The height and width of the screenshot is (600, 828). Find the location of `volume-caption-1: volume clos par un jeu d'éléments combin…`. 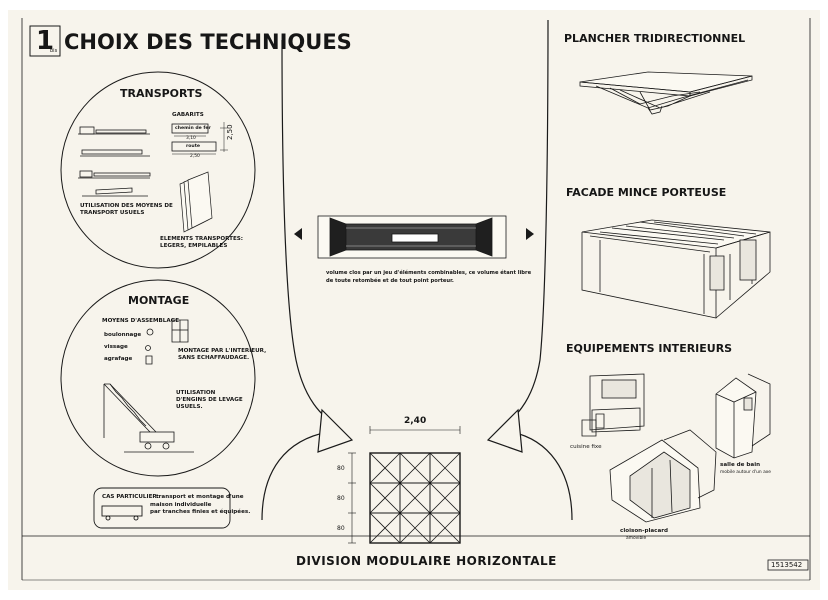

volume-caption-1: volume clos par un jeu d'éléments combin… is located at coordinates (429, 273).